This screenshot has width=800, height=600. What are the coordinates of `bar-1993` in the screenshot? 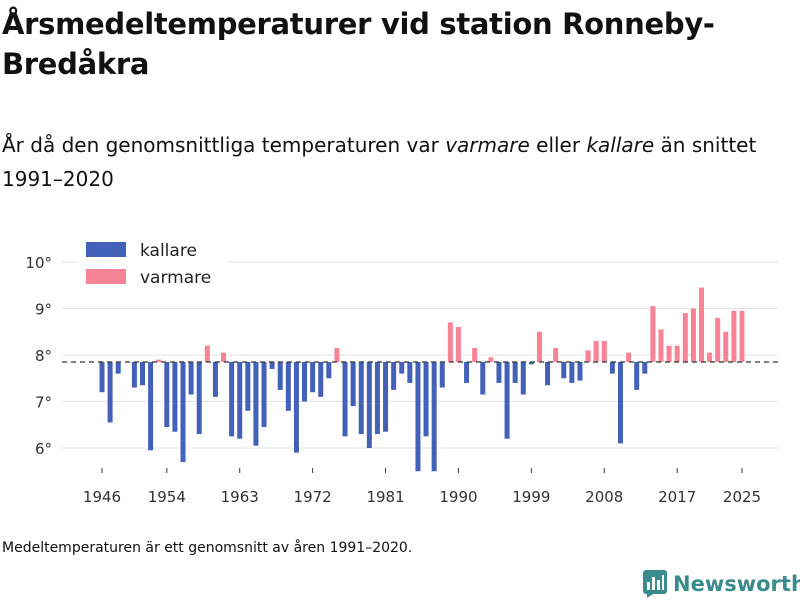 It's located at (483, 378).